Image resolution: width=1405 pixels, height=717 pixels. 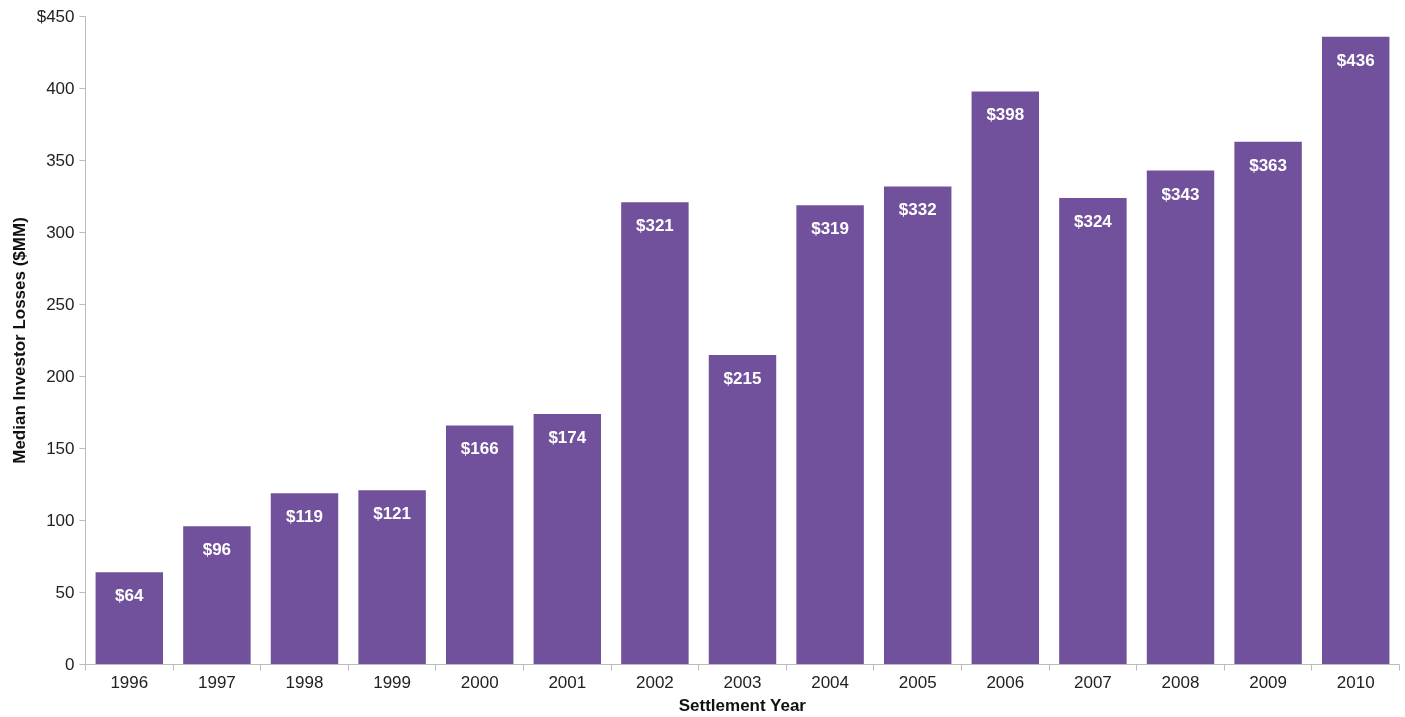 What do you see at coordinates (1005, 682) in the screenshot?
I see `x-tick-label: 2006` at bounding box center [1005, 682].